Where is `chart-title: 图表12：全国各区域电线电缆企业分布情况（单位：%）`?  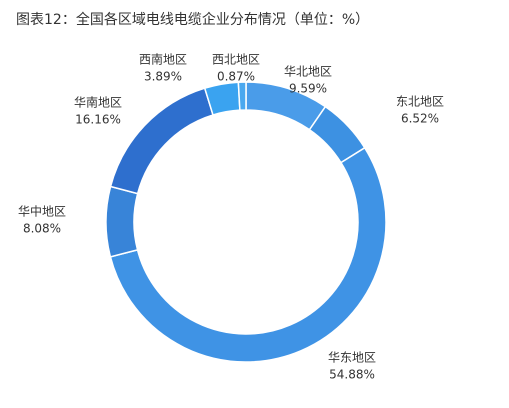 chart-title: 图表12：全国各区域电线电缆企业分布情况（单位：%） is located at coordinates (192, 19).